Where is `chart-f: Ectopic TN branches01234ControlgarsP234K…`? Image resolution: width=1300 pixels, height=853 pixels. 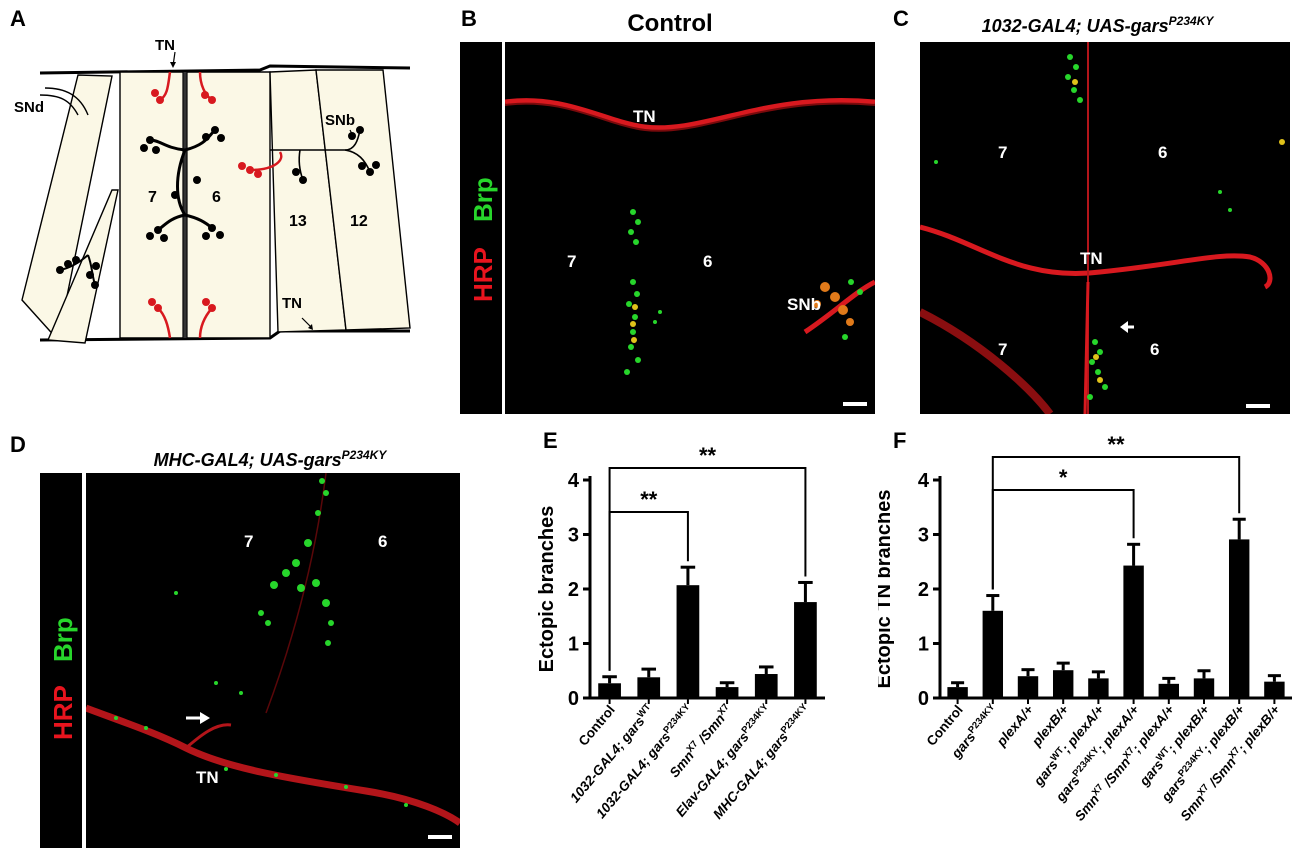
chart-f: Ectopic TN branches01234ControlgarsP234K… is located at coordinates (1085, 628).